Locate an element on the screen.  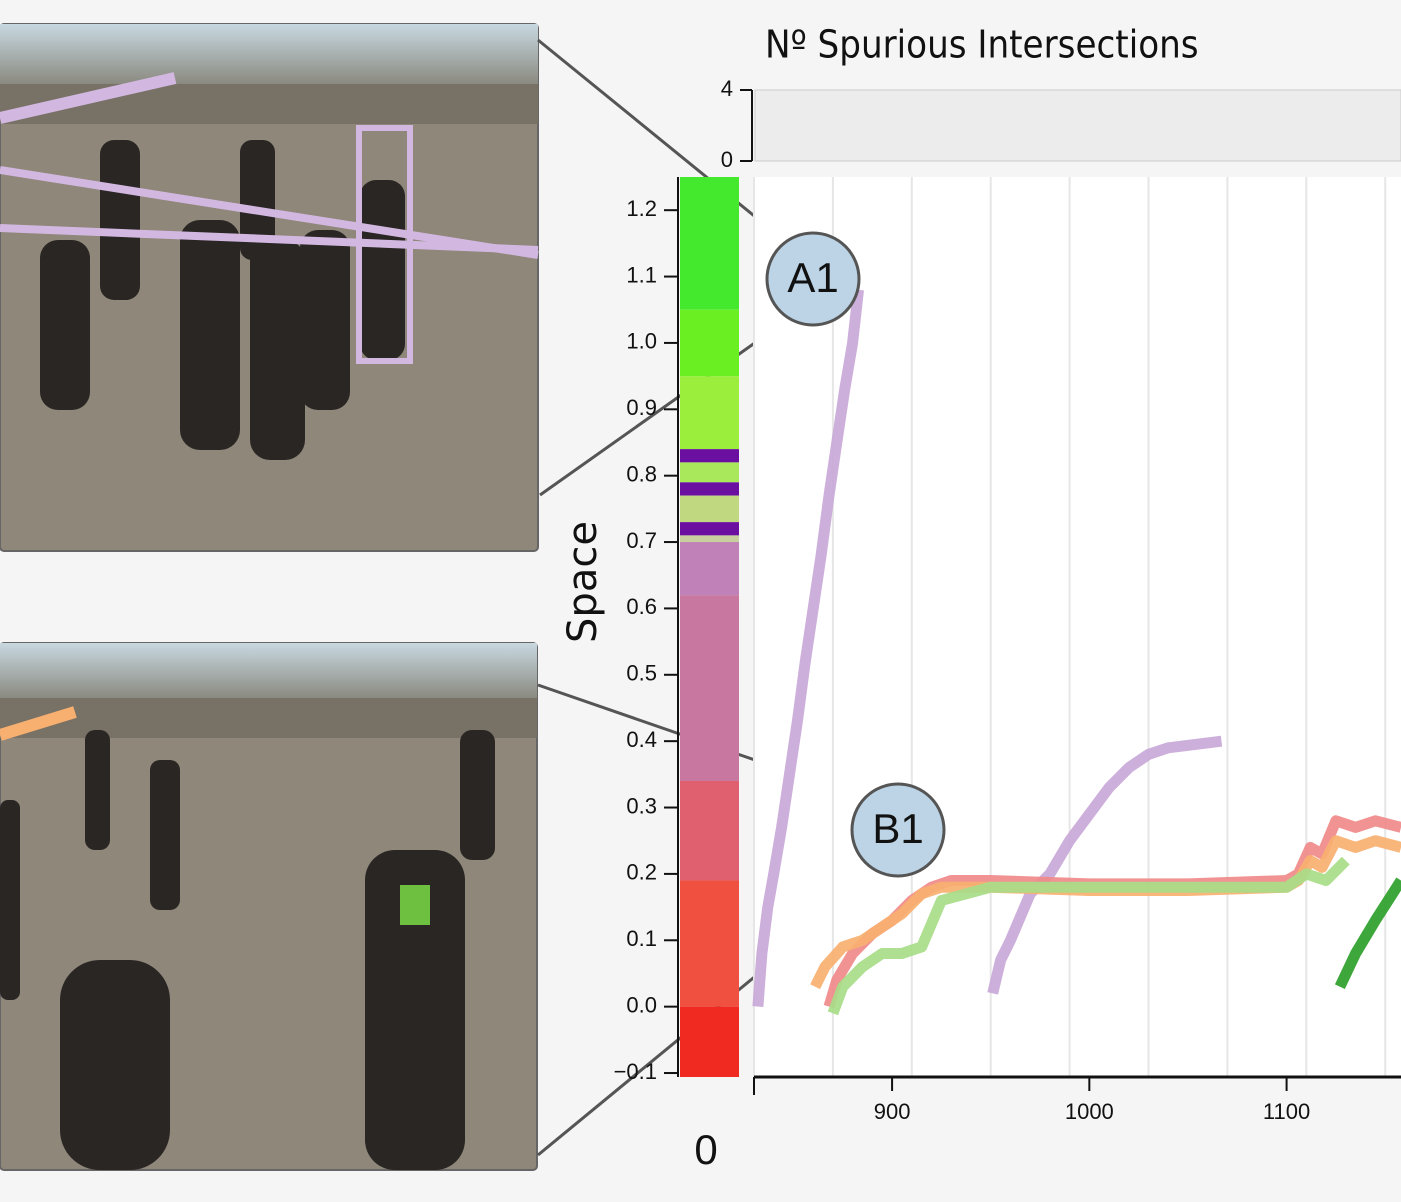
x-tick-label: 900 is located at coordinates (892, 1111).